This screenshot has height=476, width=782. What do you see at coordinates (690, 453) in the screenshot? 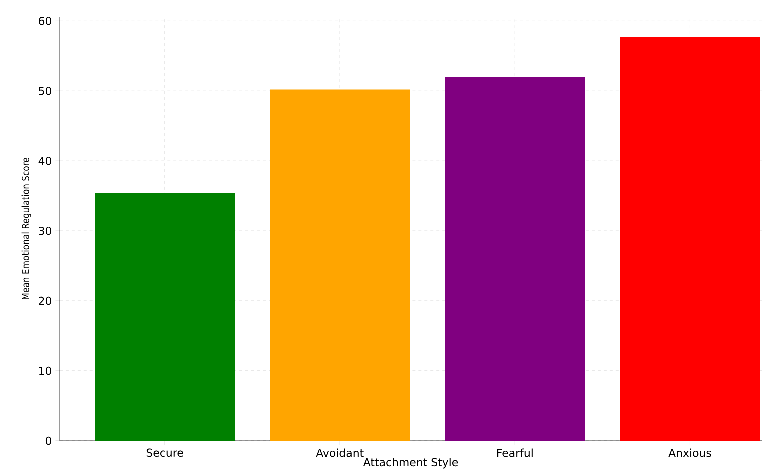
I see `x-tick-label: Anxious` at bounding box center [690, 453].